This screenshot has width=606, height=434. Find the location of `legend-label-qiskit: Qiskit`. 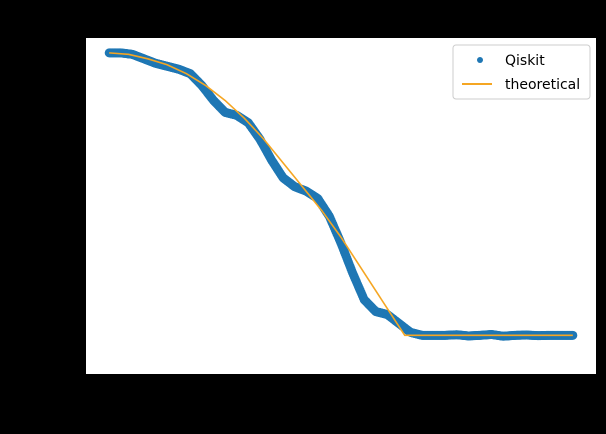

legend-label-qiskit: Qiskit is located at coordinates (525, 61).